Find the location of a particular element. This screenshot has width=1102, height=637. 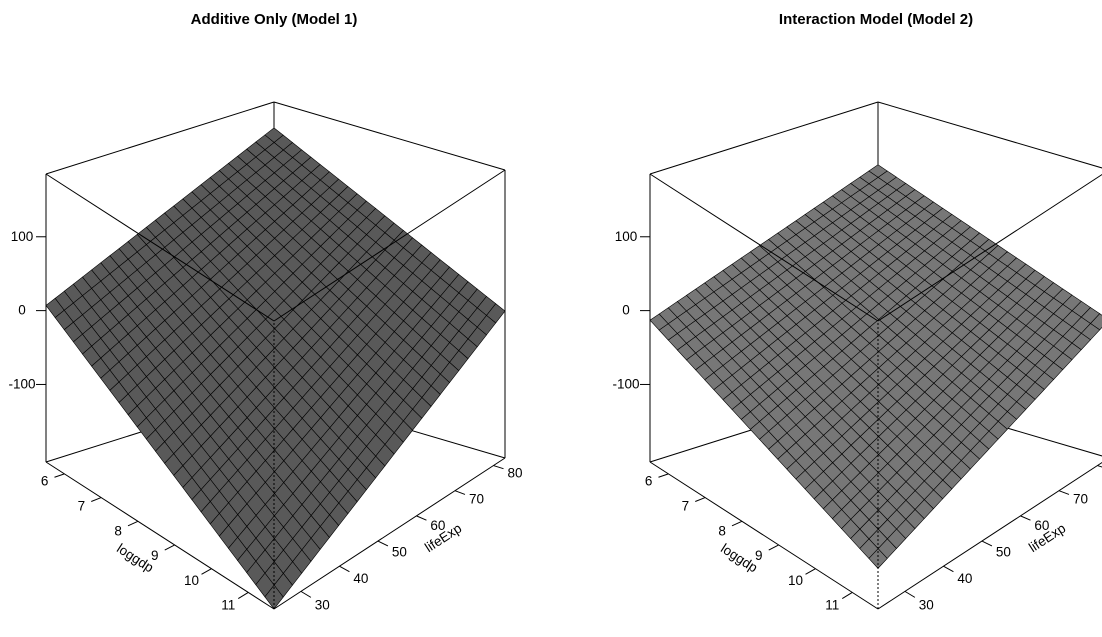

chart-title: Additive Only (Model 1) is located at coordinates (274, 19).